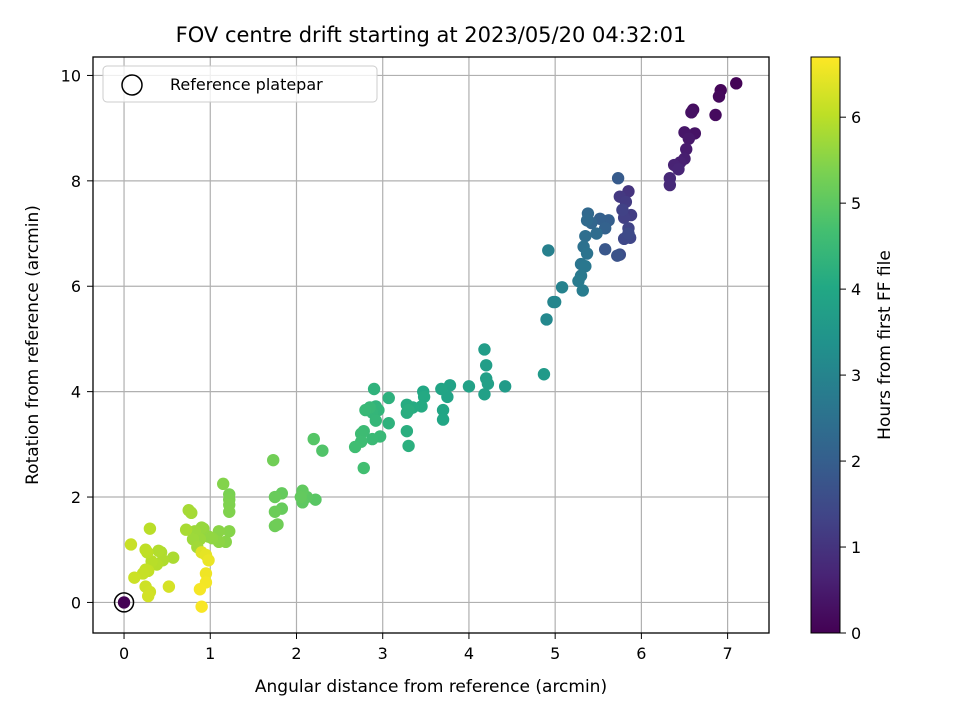 The width and height of the screenshot is (960, 720). What do you see at coordinates (77, 339) in the screenshot?
I see `y-axis: 0 2 4 6 8 10` at bounding box center [77, 339].